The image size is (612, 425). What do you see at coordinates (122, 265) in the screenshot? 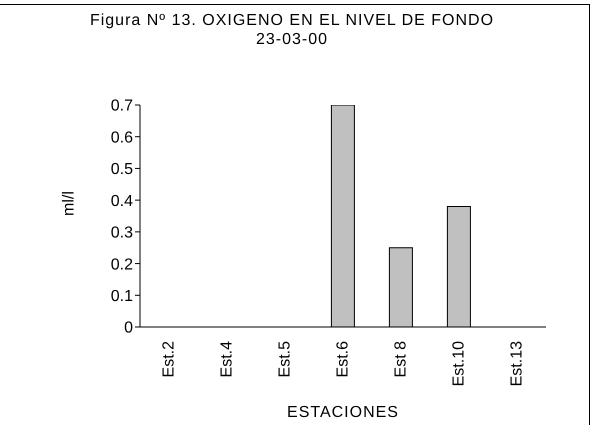
I see `y-tick-label: 0.2` at bounding box center [122, 265].